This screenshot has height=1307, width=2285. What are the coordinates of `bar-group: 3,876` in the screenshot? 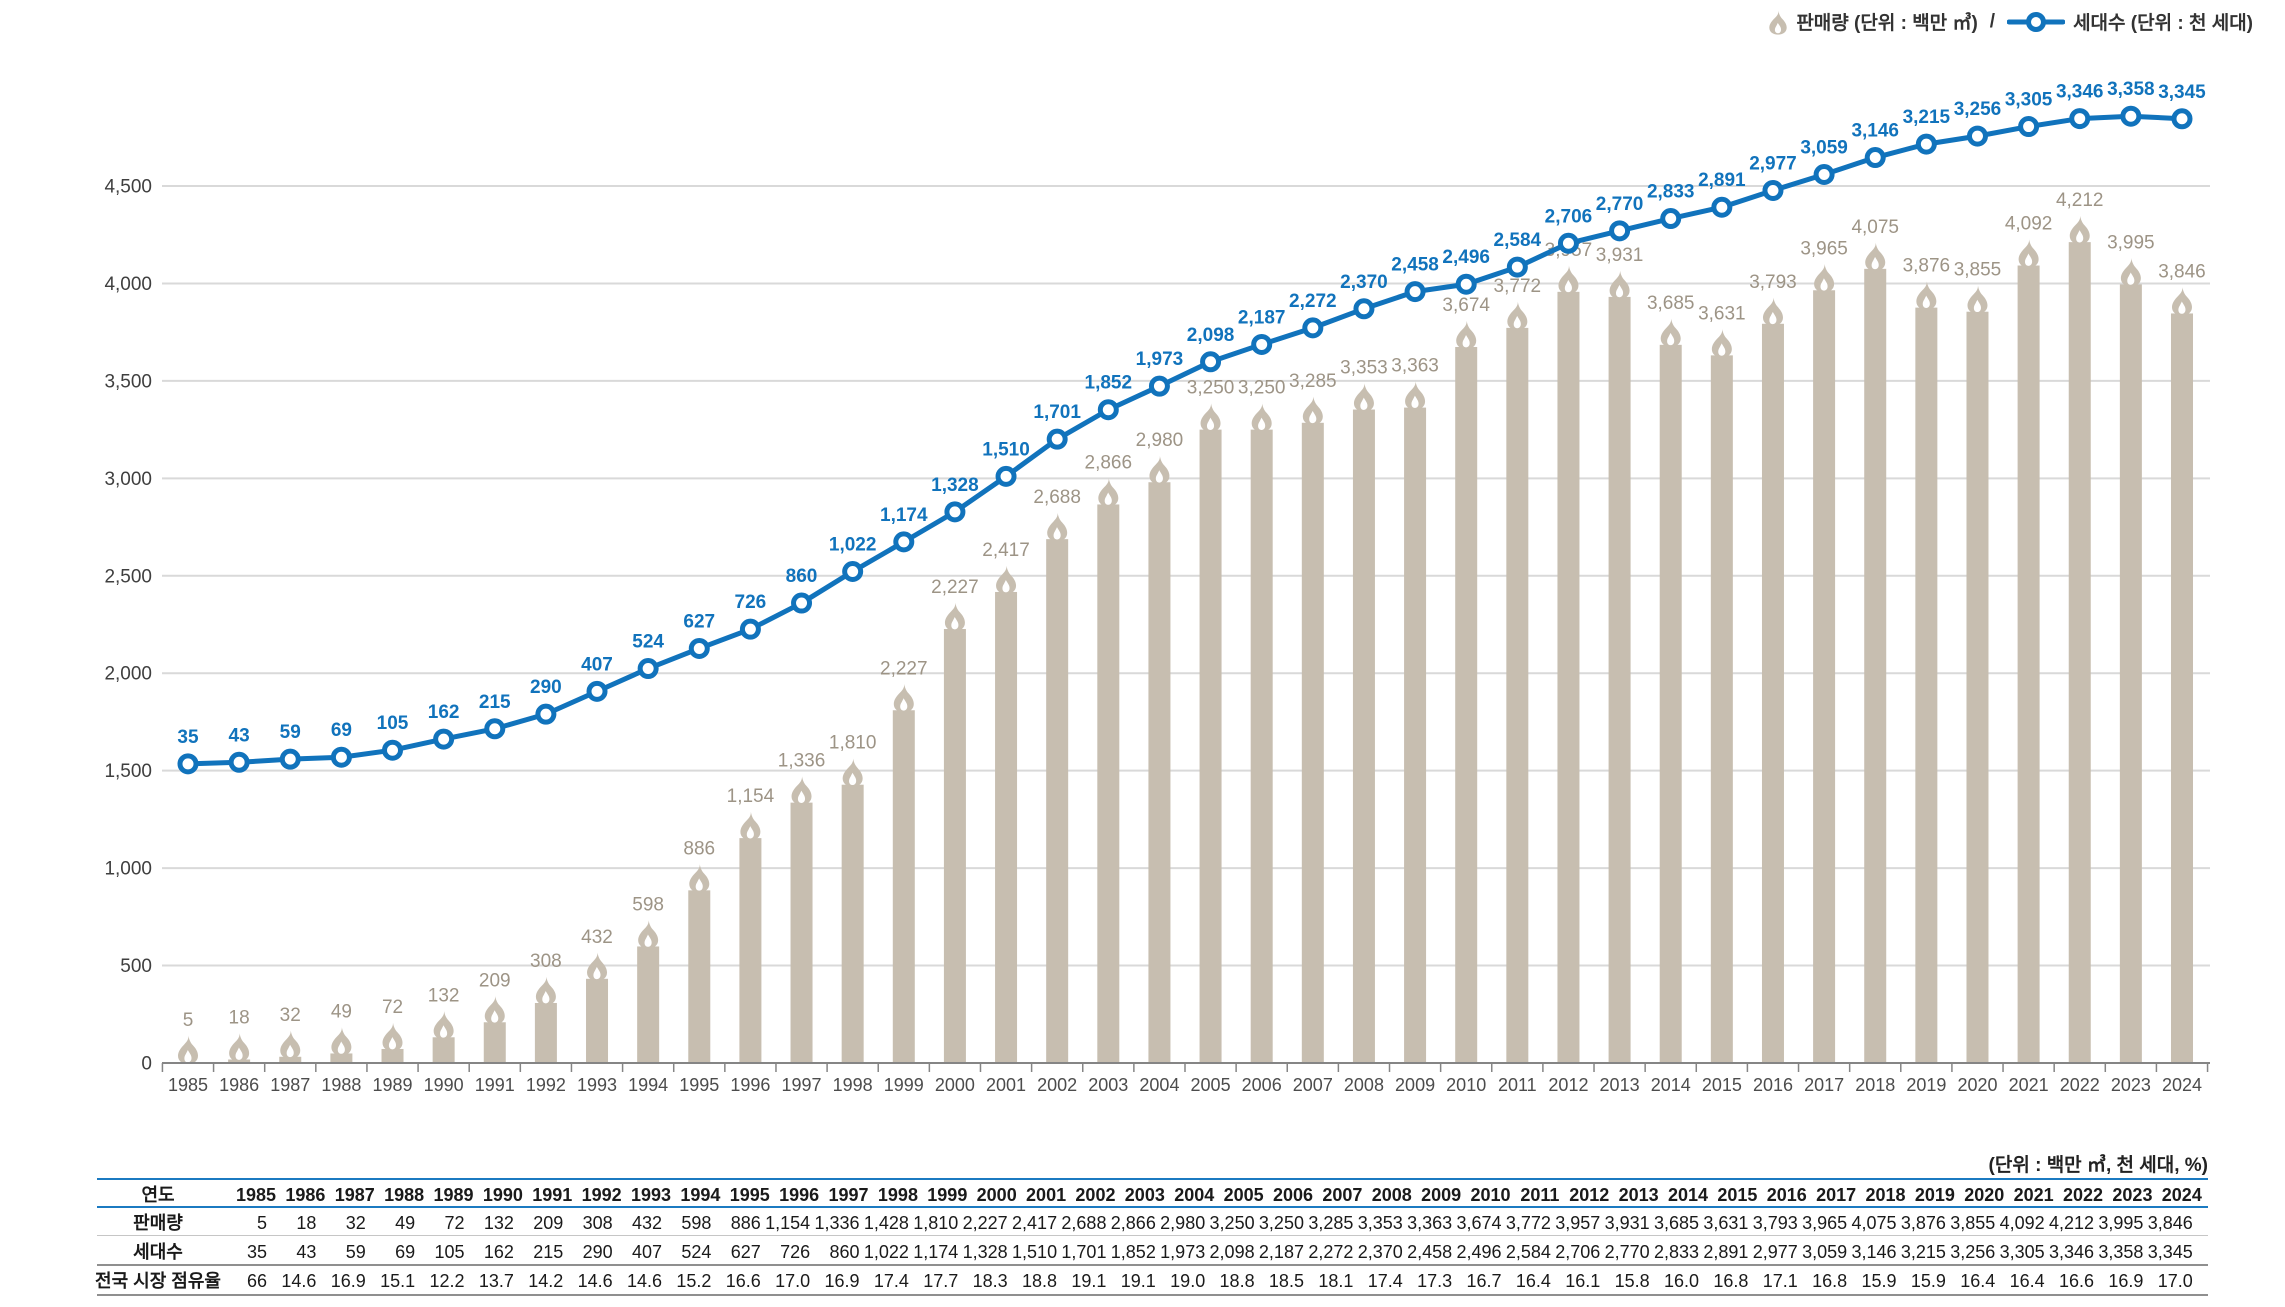 It's located at (1926, 659).